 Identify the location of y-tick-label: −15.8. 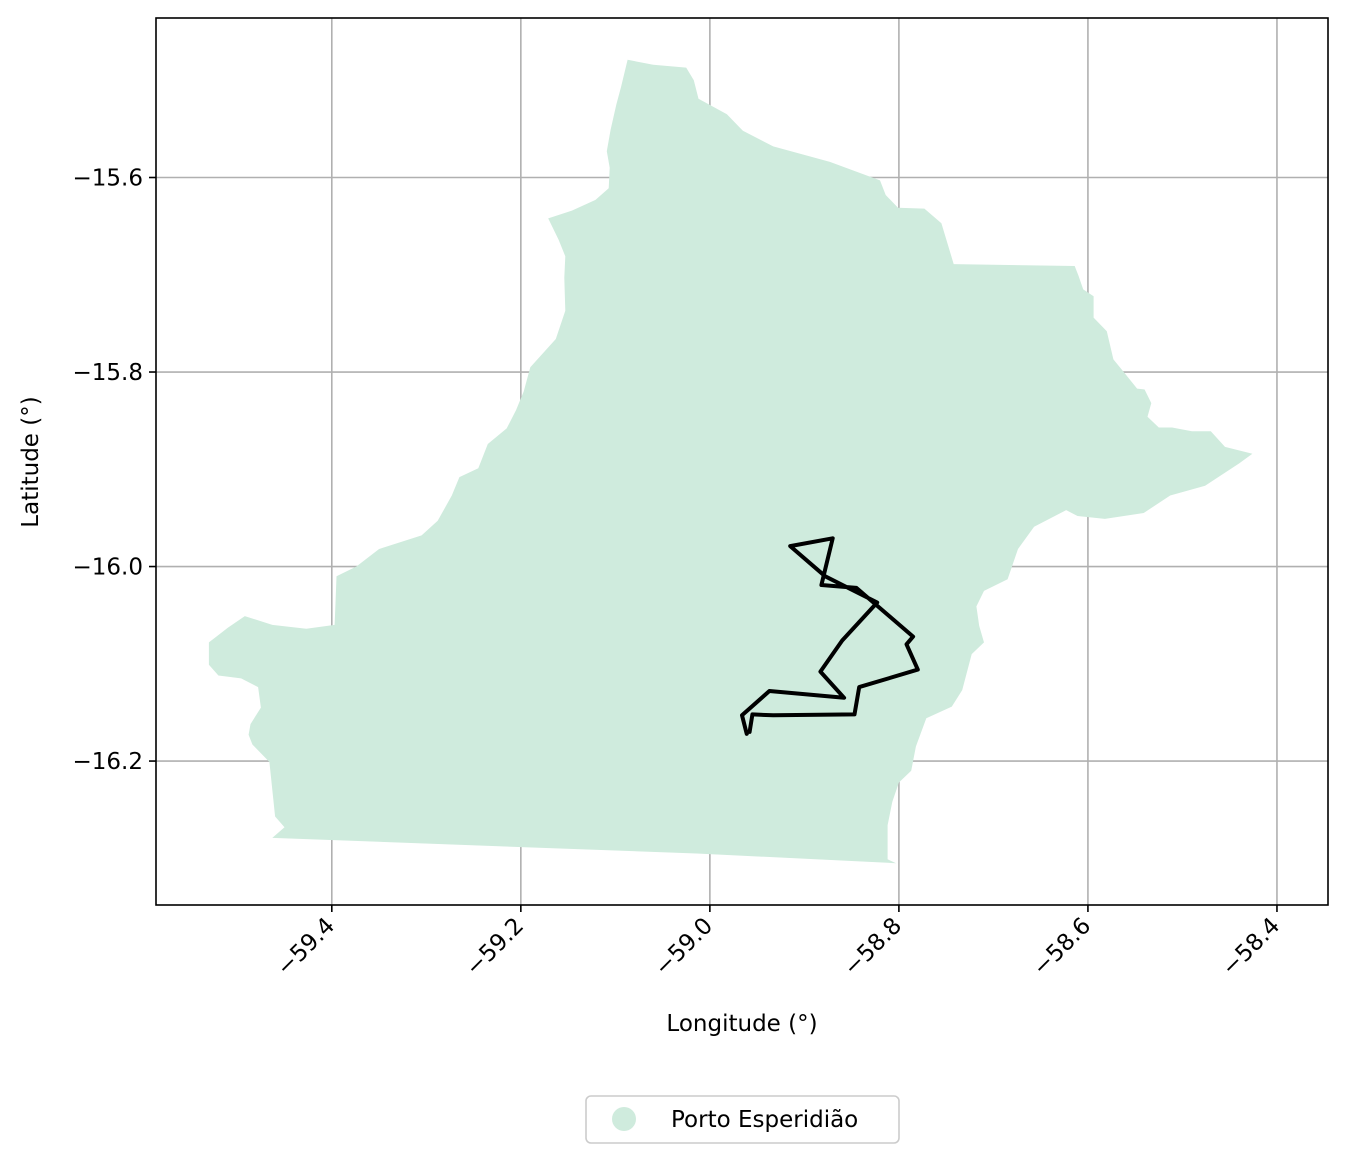
(108, 373).